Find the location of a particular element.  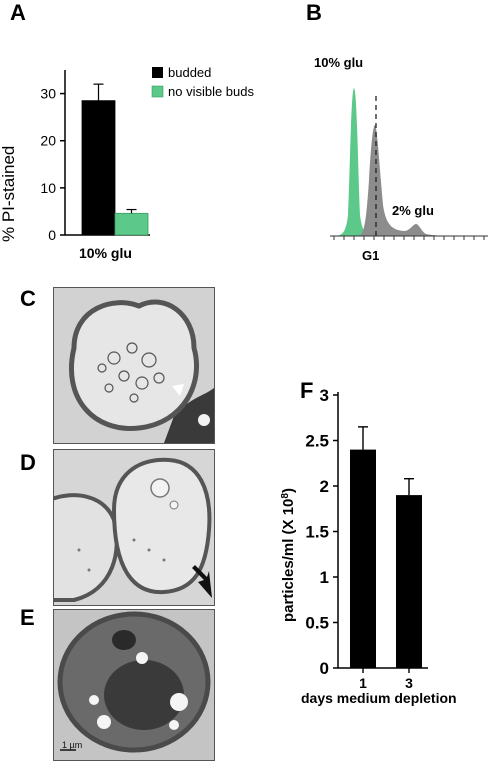

panel-f-ytick-label: 3 is located at coordinates (324, 395).